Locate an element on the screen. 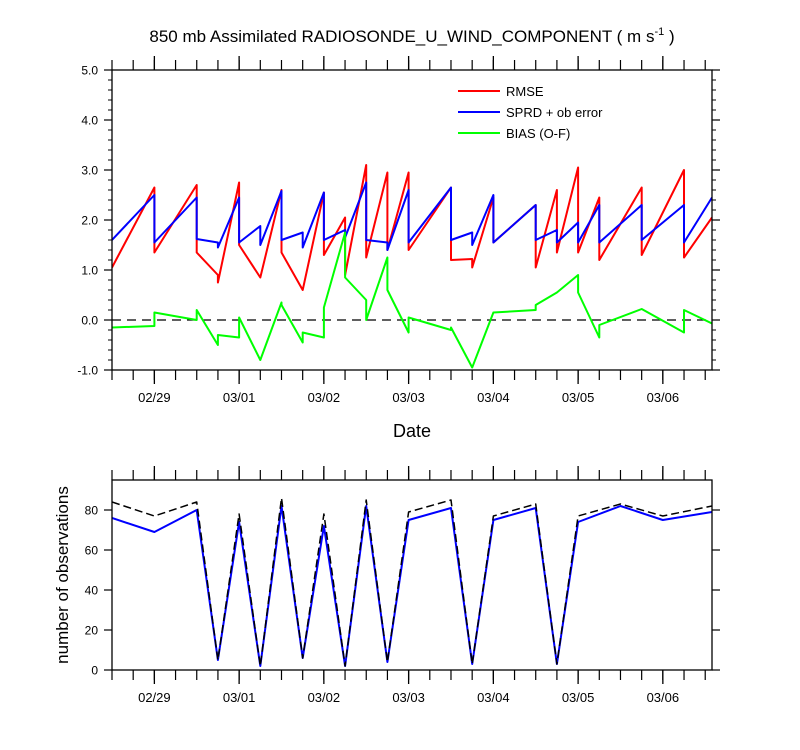 The height and width of the screenshot is (750, 800). bottom-x-tick-label: 02/29 is located at coordinates (154, 697).